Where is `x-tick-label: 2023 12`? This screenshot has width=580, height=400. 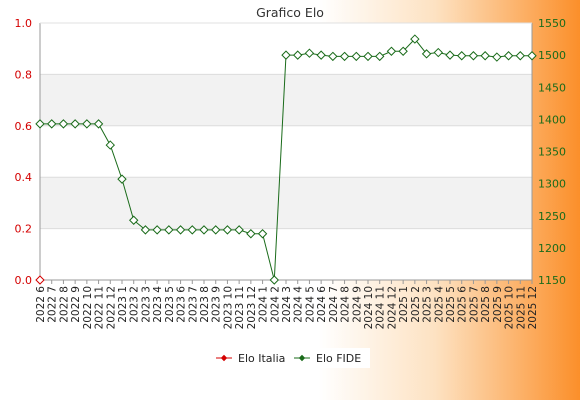 x-tick-label: 2023 12 is located at coordinates (252, 307).